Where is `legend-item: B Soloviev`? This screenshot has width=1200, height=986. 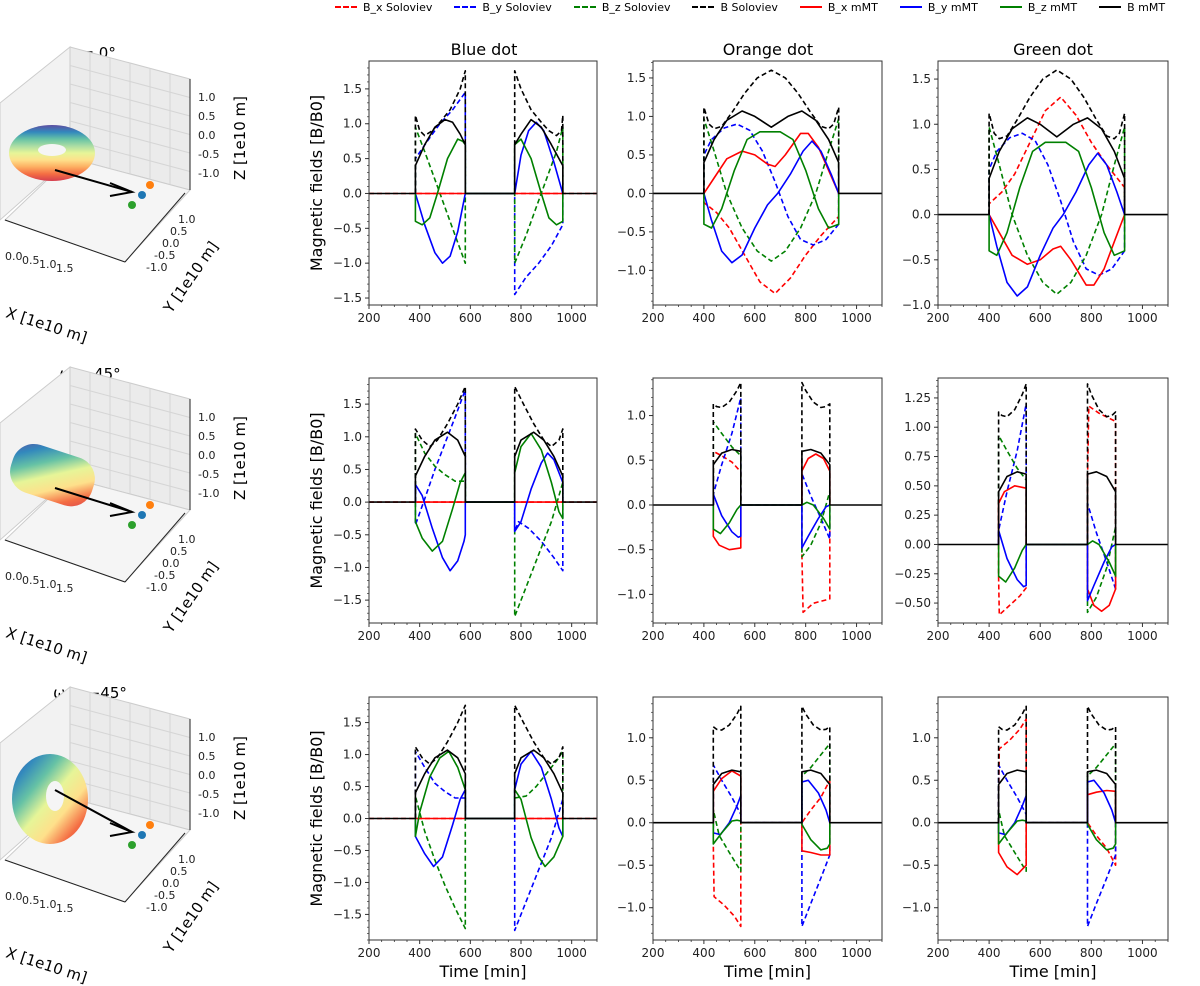 legend-item: B Soloviev is located at coordinates (735, 7).